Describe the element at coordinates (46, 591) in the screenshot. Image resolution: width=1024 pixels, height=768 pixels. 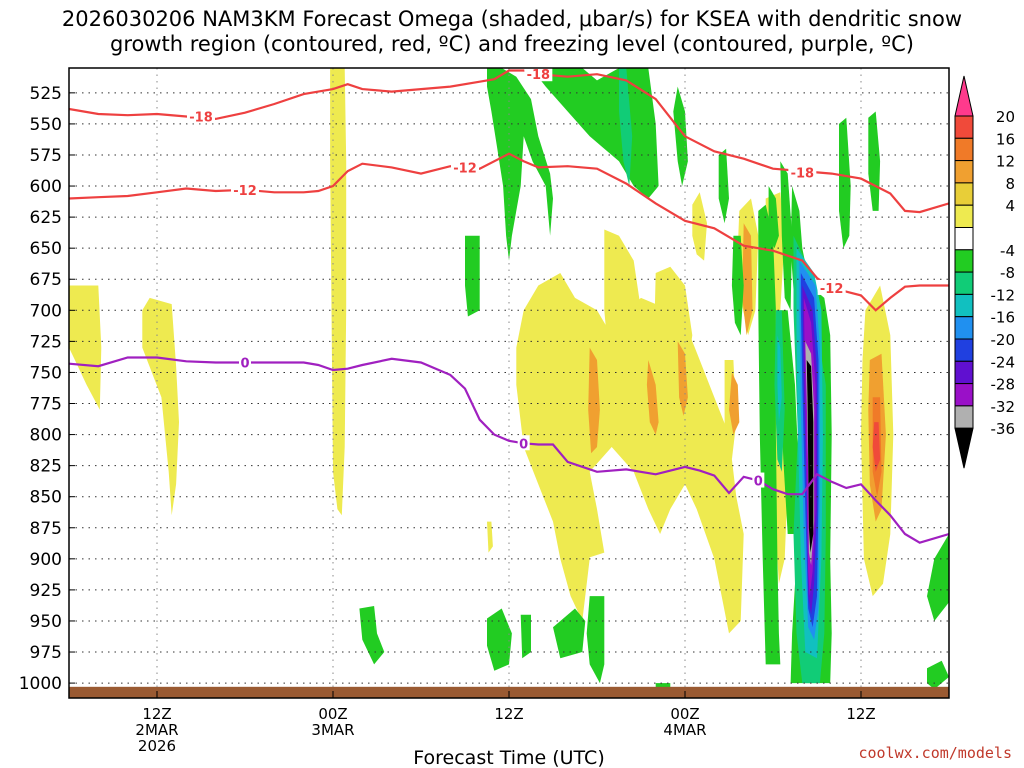
I see `y-tick-label-925: 925` at that location.